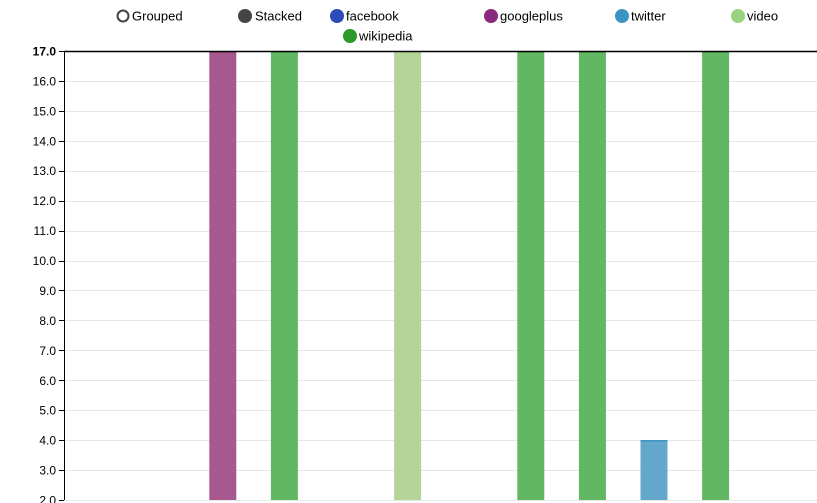 The image size is (817, 503). I want to click on y-tick-label: 6.0, so click(47, 381).